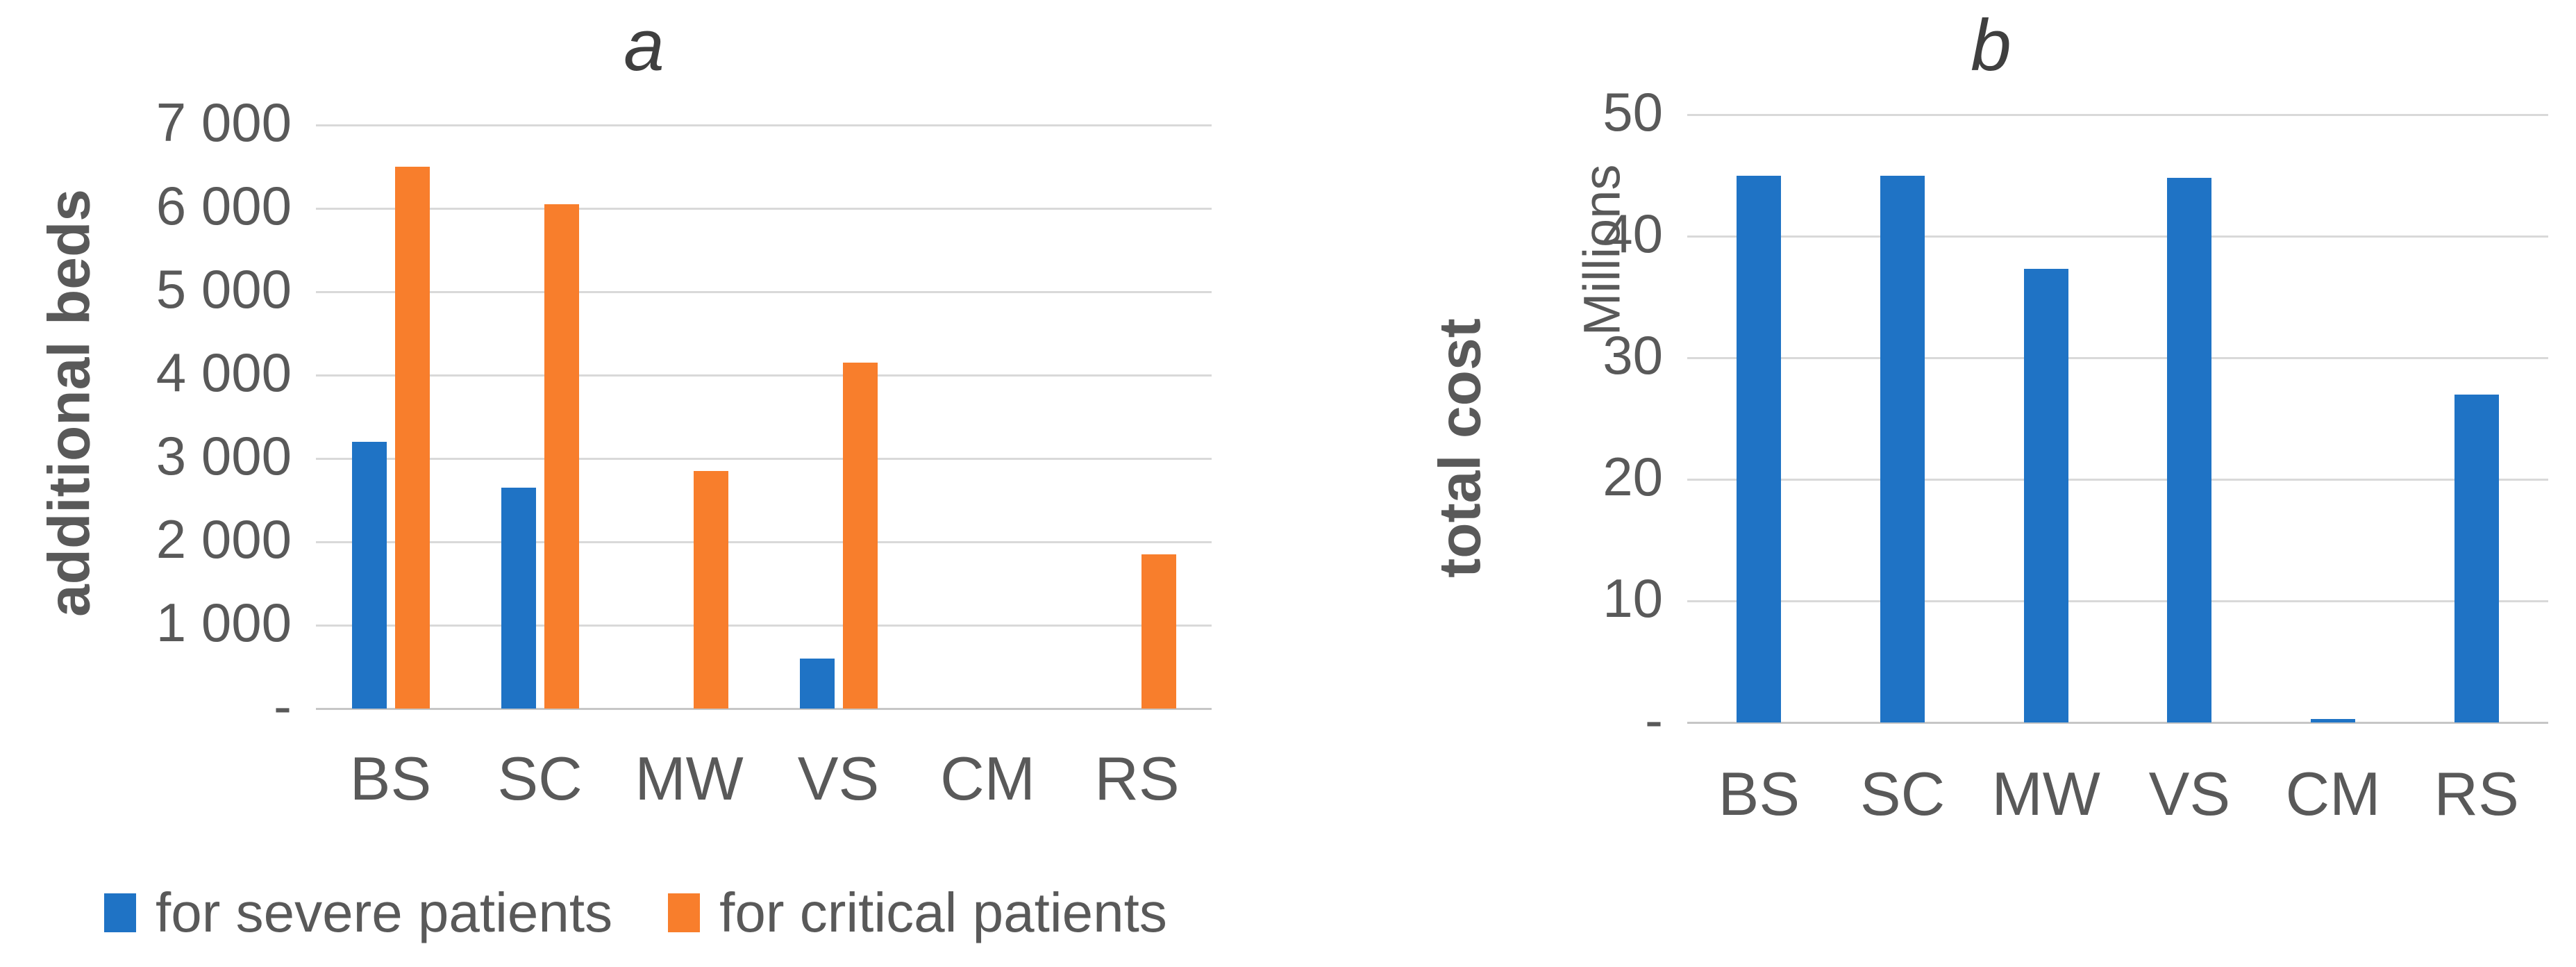  Describe the element at coordinates (224, 622) in the screenshot. I see `y-tick-label: 1 000` at that location.